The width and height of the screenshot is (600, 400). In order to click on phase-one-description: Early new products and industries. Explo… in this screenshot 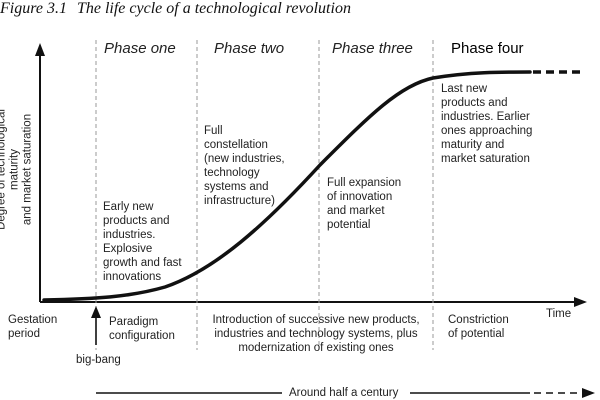, I will do `click(142, 242)`.